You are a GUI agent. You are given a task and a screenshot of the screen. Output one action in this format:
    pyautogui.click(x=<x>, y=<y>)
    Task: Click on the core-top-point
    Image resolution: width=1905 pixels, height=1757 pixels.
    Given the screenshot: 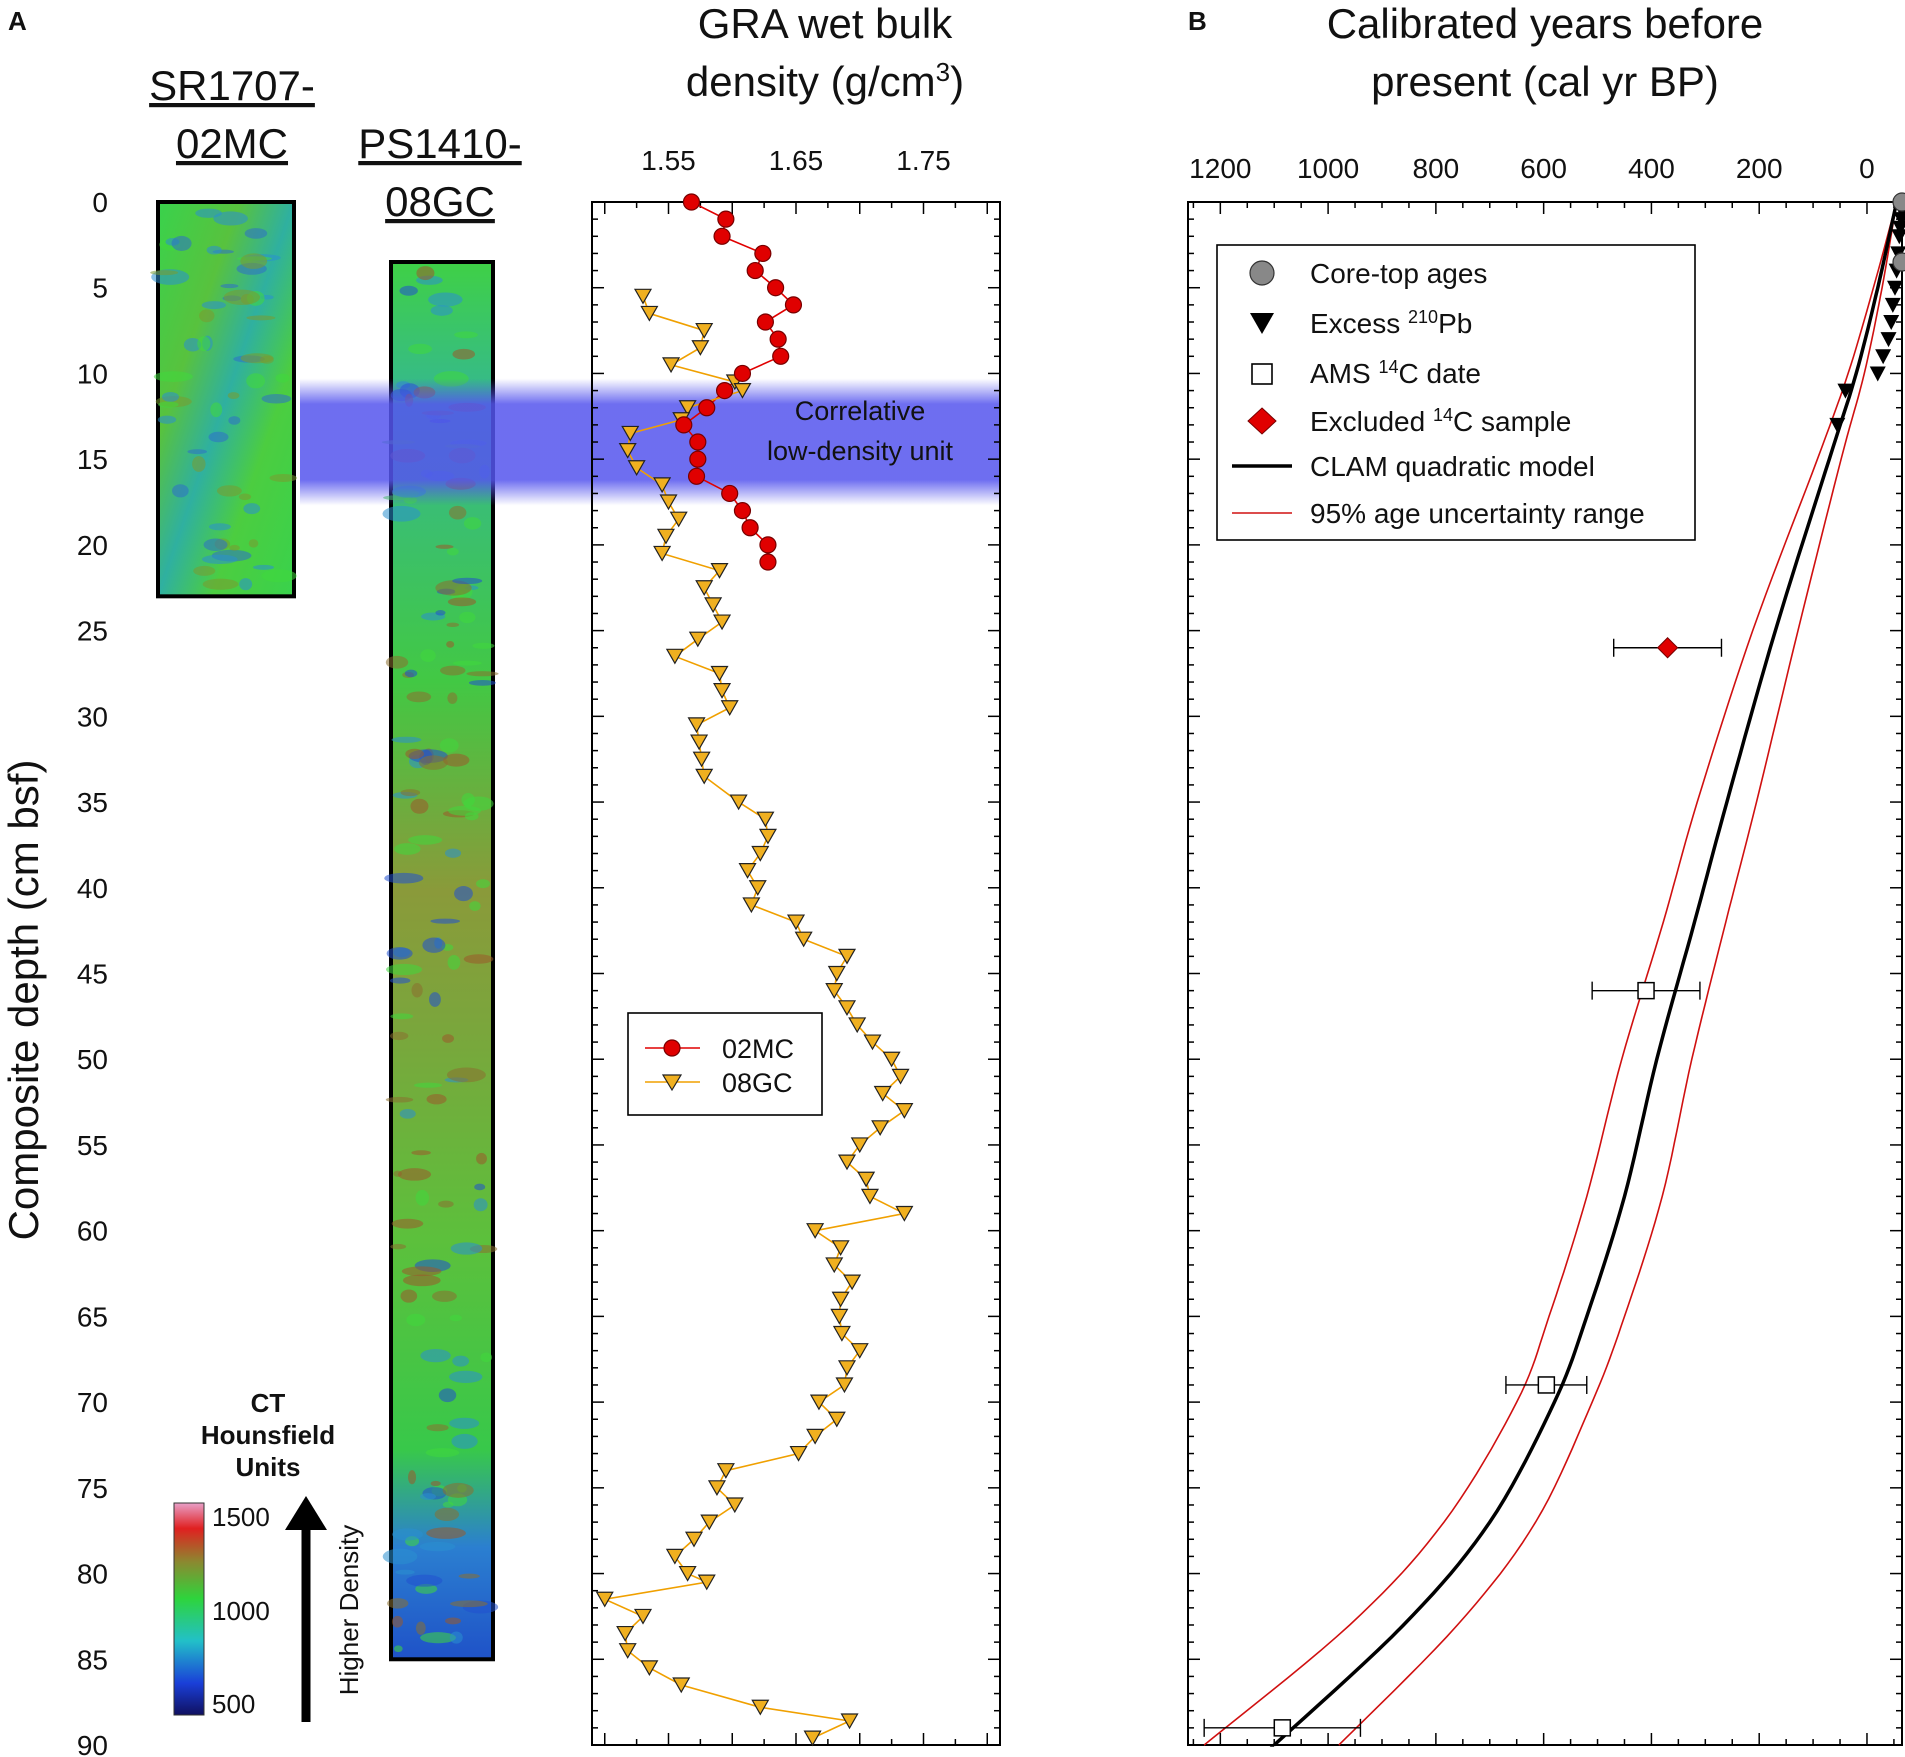 What is the action you would take?
    pyautogui.click(x=1898, y=262)
    